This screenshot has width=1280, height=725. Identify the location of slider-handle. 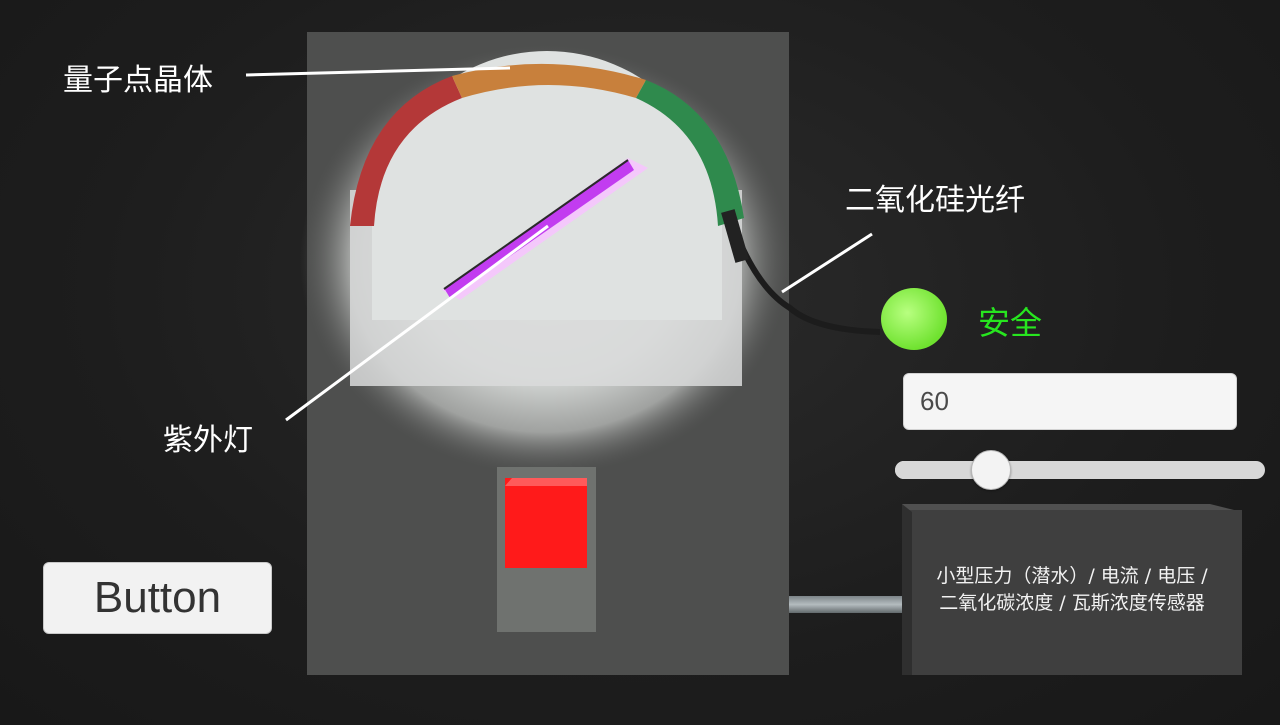
(990, 470).